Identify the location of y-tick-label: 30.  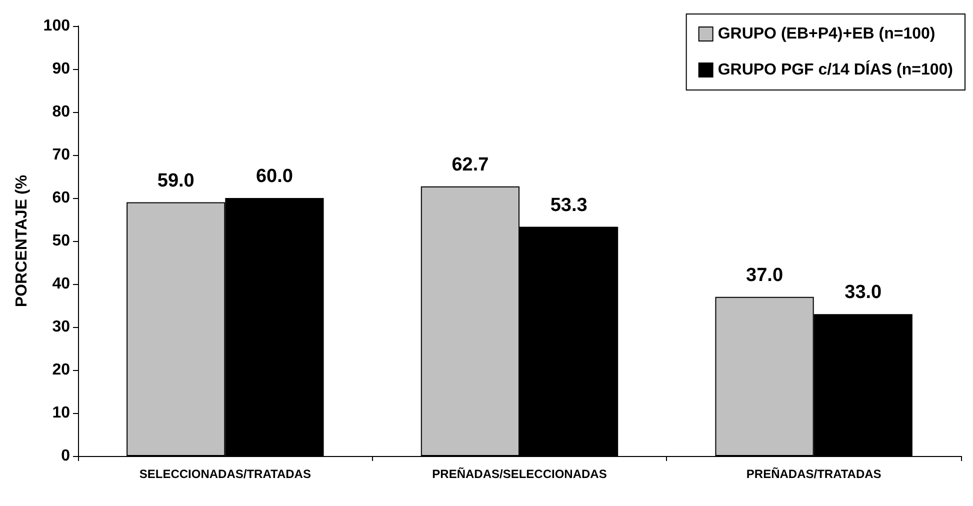
(61, 327).